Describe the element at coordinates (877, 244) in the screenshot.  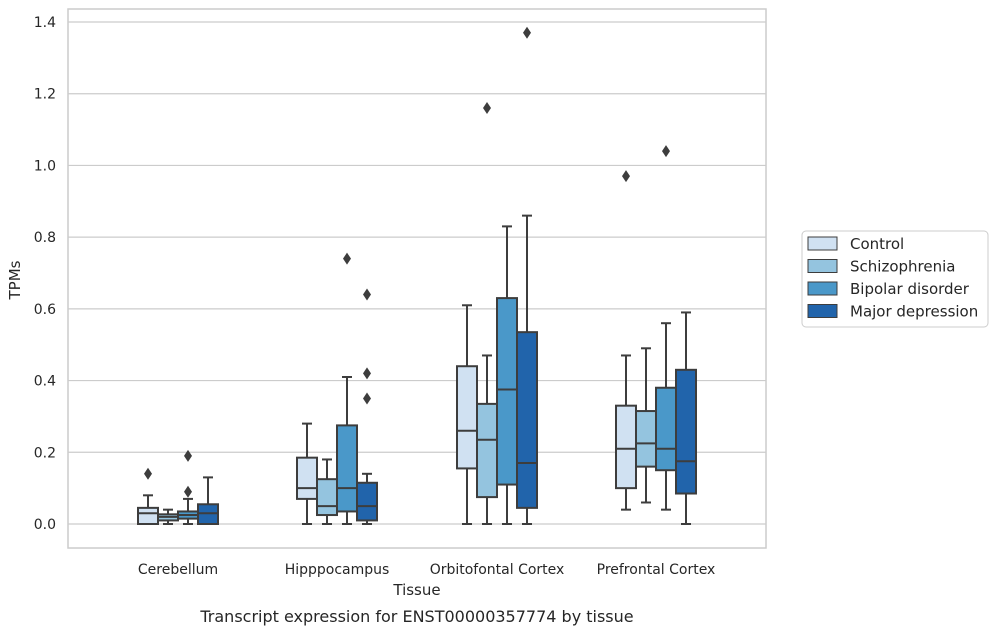
I see `legend-label: Control` at that location.